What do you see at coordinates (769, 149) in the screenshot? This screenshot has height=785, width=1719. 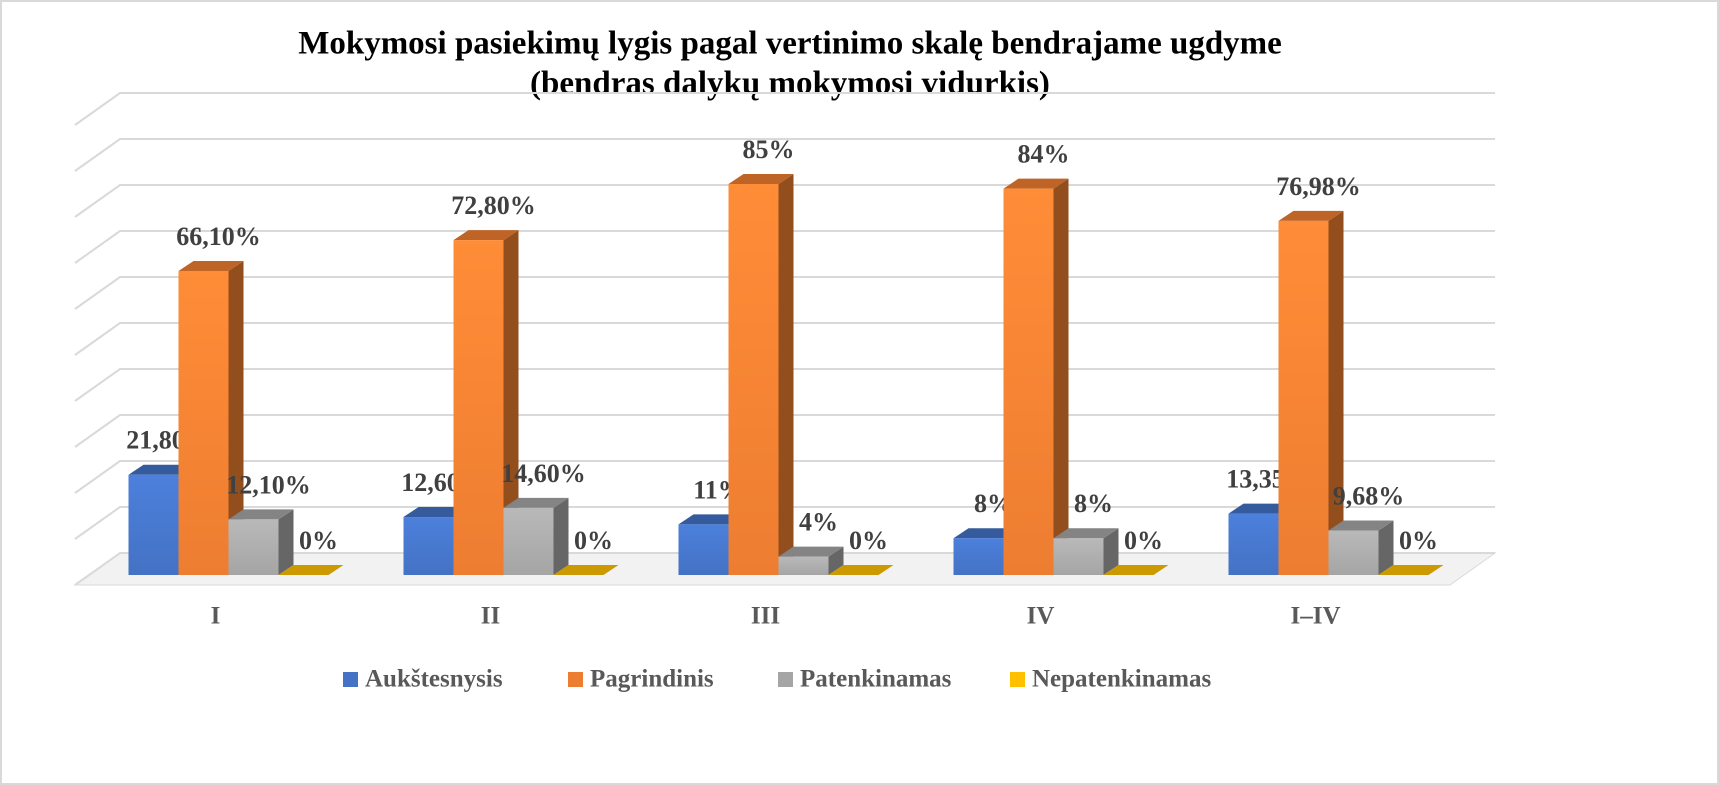 I see `data-label: 85%` at bounding box center [769, 149].